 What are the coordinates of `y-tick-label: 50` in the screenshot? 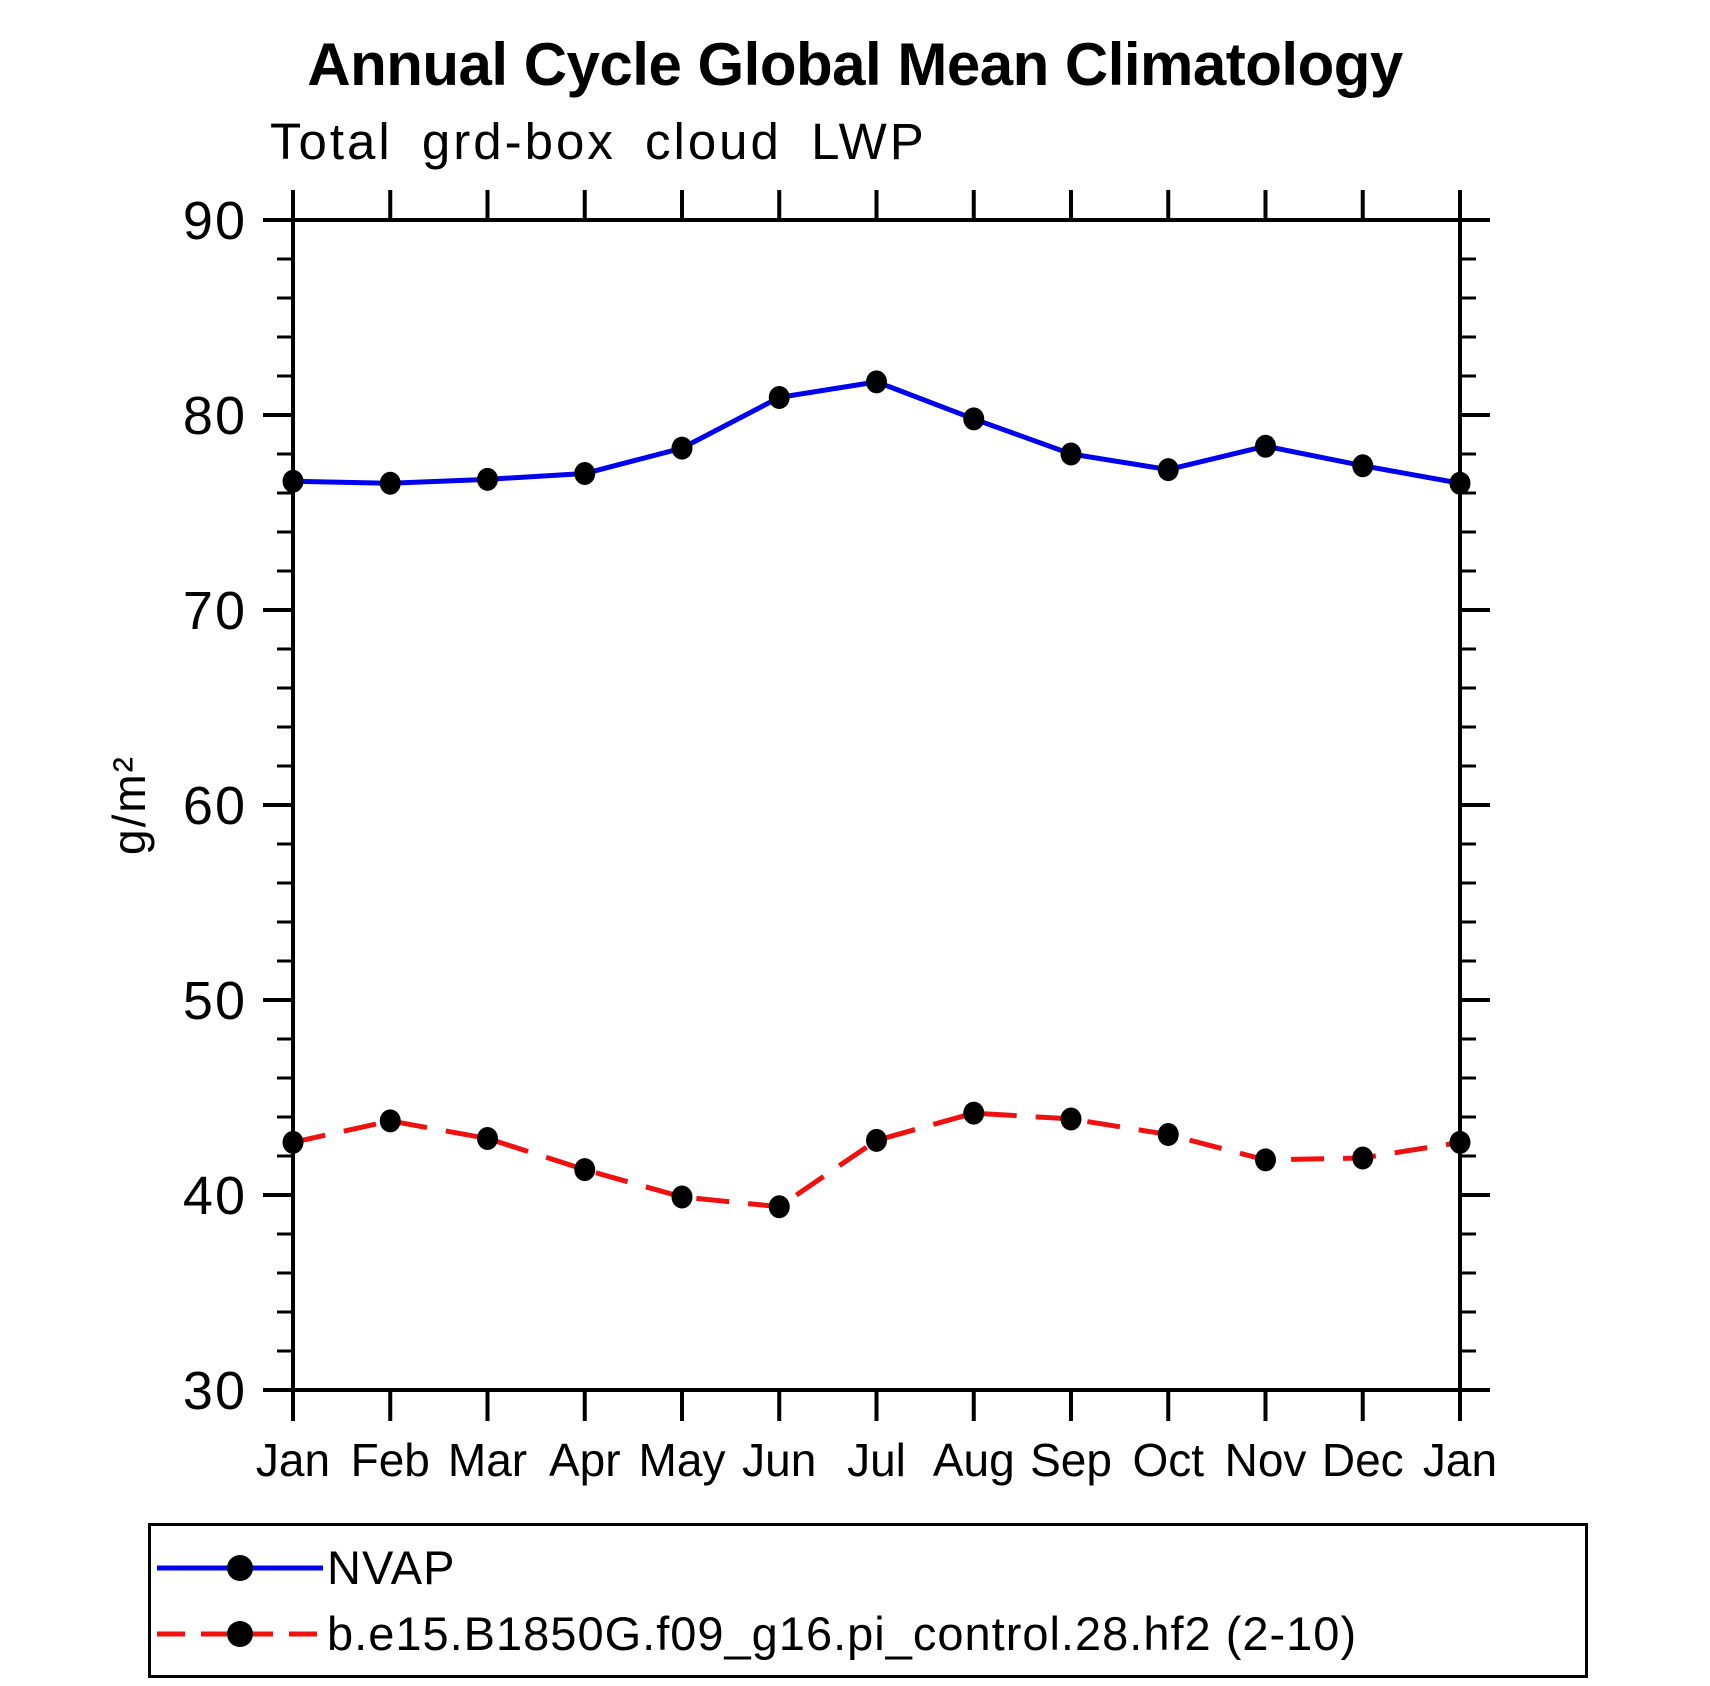 It's located at (215, 1001).